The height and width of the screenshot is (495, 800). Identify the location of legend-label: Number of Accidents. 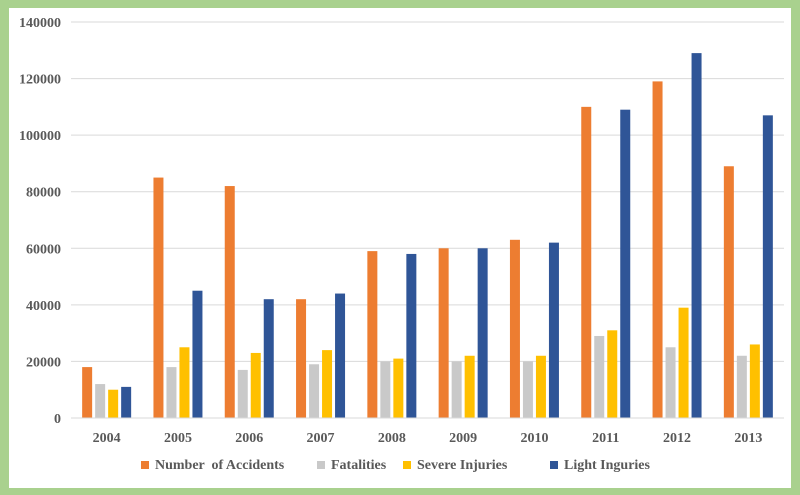
(220, 465).